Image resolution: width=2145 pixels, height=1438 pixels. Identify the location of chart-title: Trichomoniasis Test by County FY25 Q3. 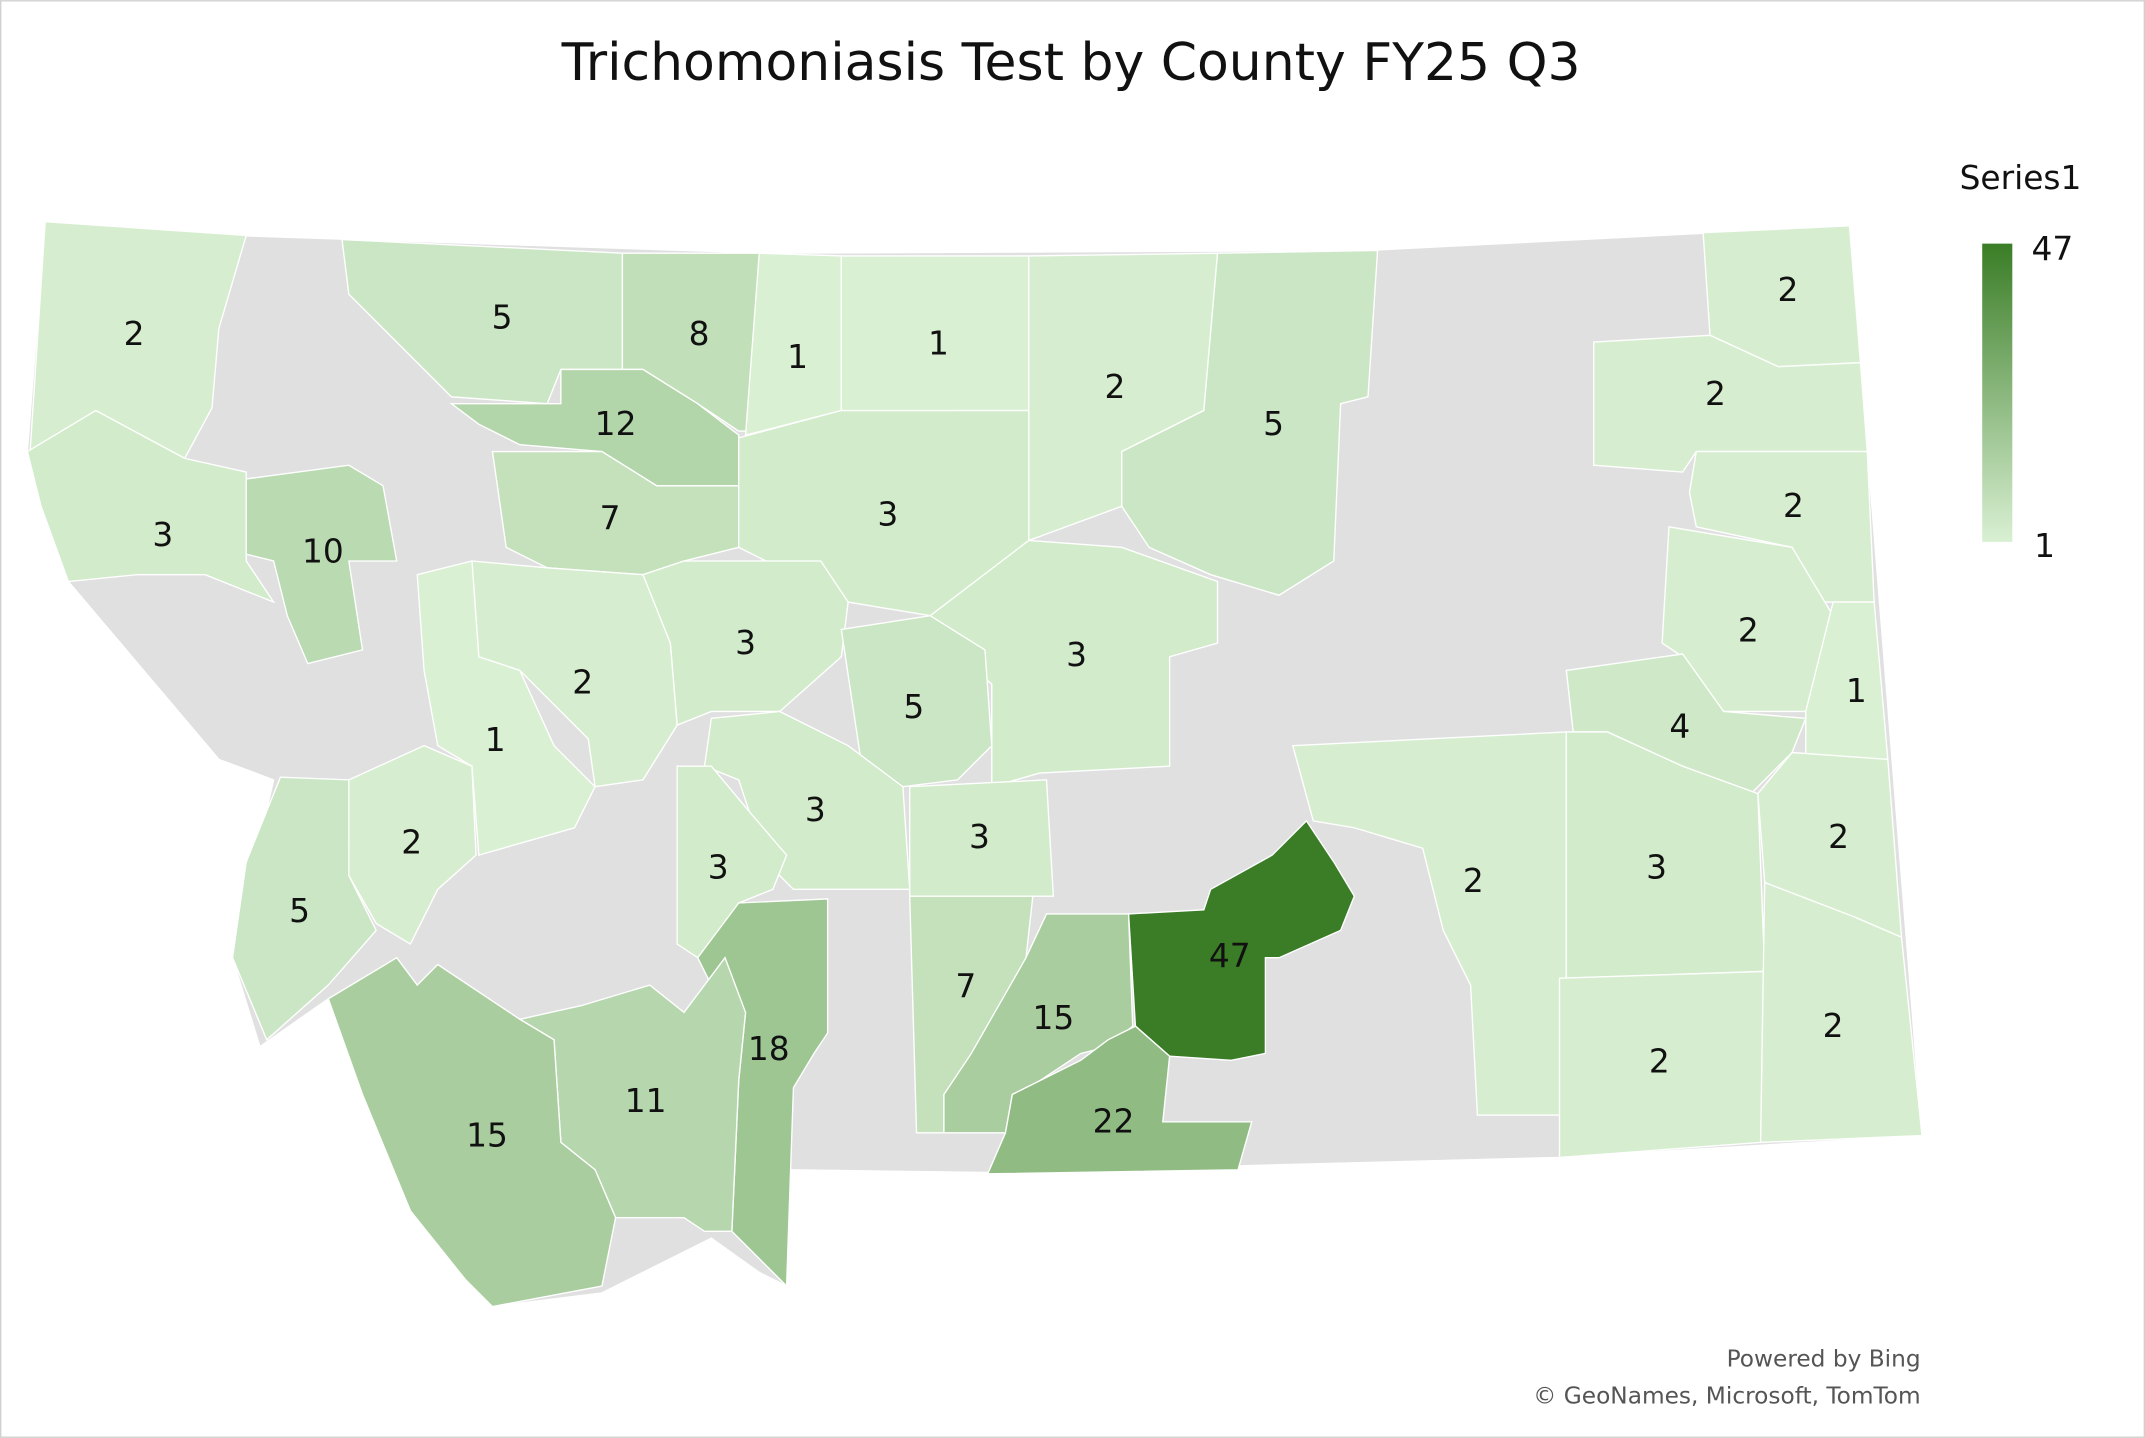
(1071, 63).